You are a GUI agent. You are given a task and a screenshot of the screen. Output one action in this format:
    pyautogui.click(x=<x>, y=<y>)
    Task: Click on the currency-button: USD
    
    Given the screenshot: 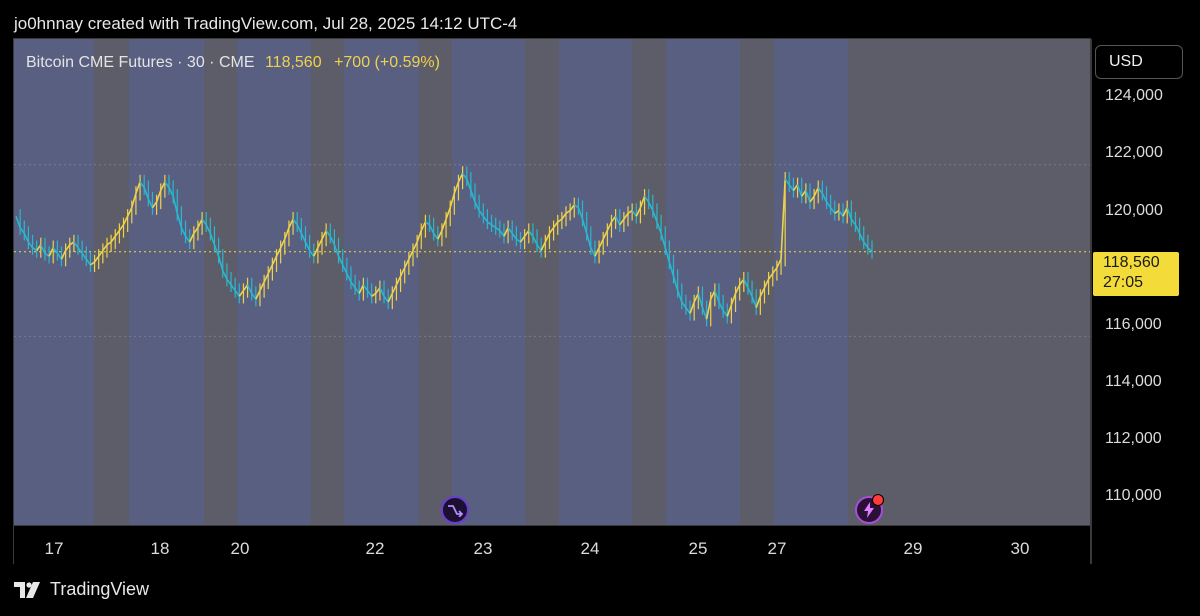 What is the action you would take?
    pyautogui.click(x=1139, y=62)
    